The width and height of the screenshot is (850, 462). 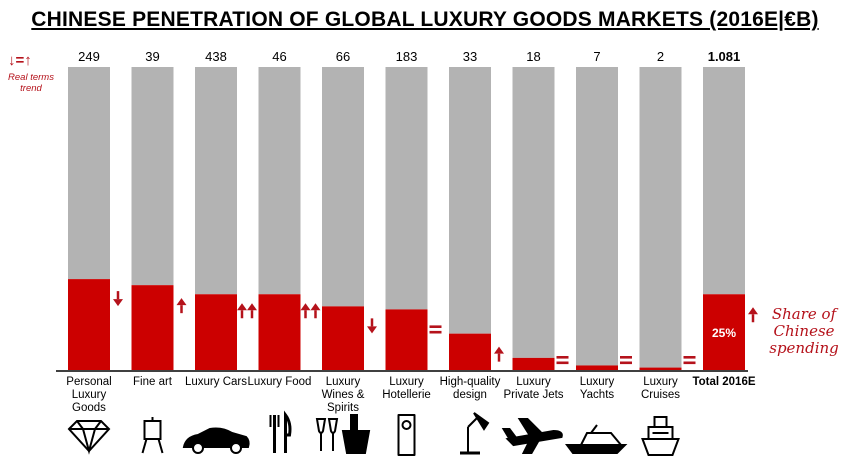 I want to click on trend-indicator-personal-luxury-goods, so click(x=118, y=299).